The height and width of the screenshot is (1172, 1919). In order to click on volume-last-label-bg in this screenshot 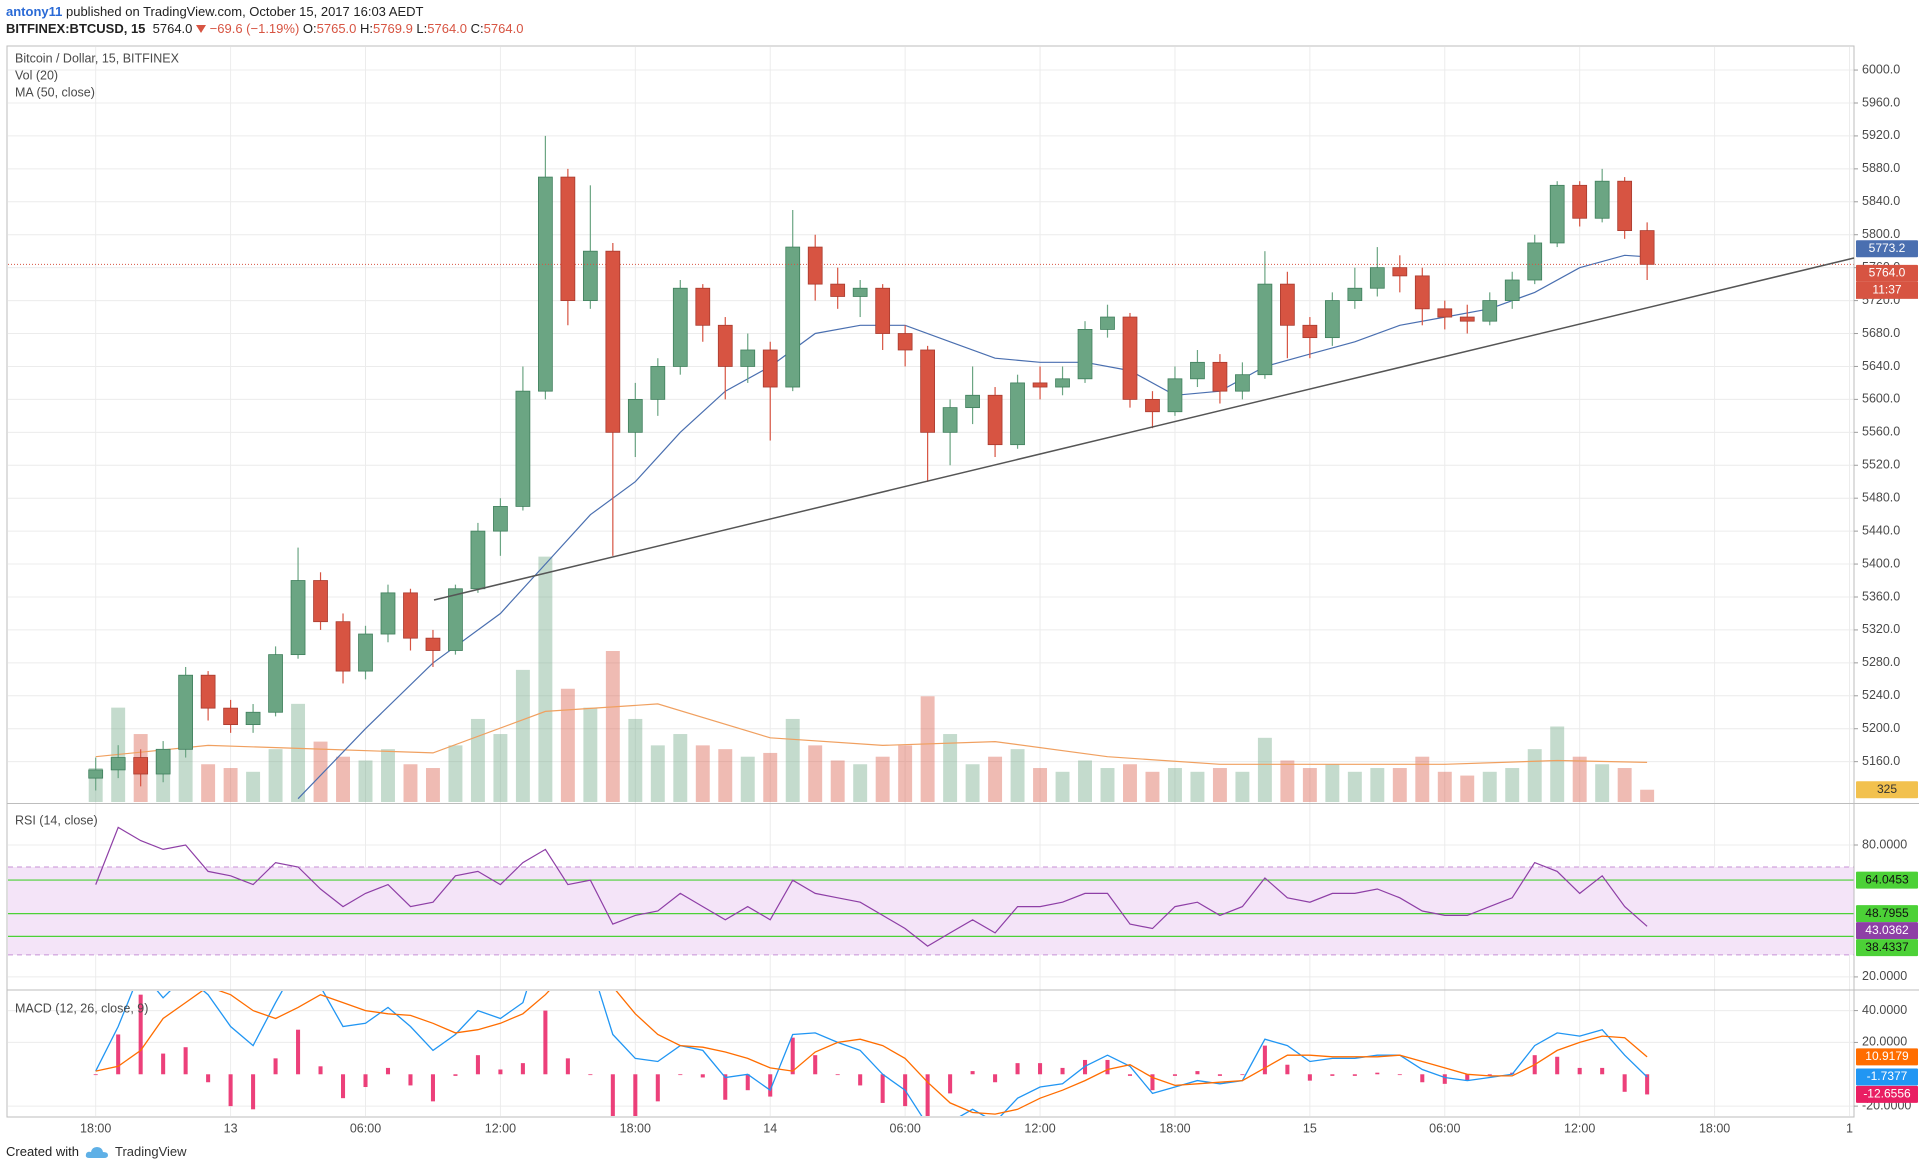, I will do `click(1887, 790)`.